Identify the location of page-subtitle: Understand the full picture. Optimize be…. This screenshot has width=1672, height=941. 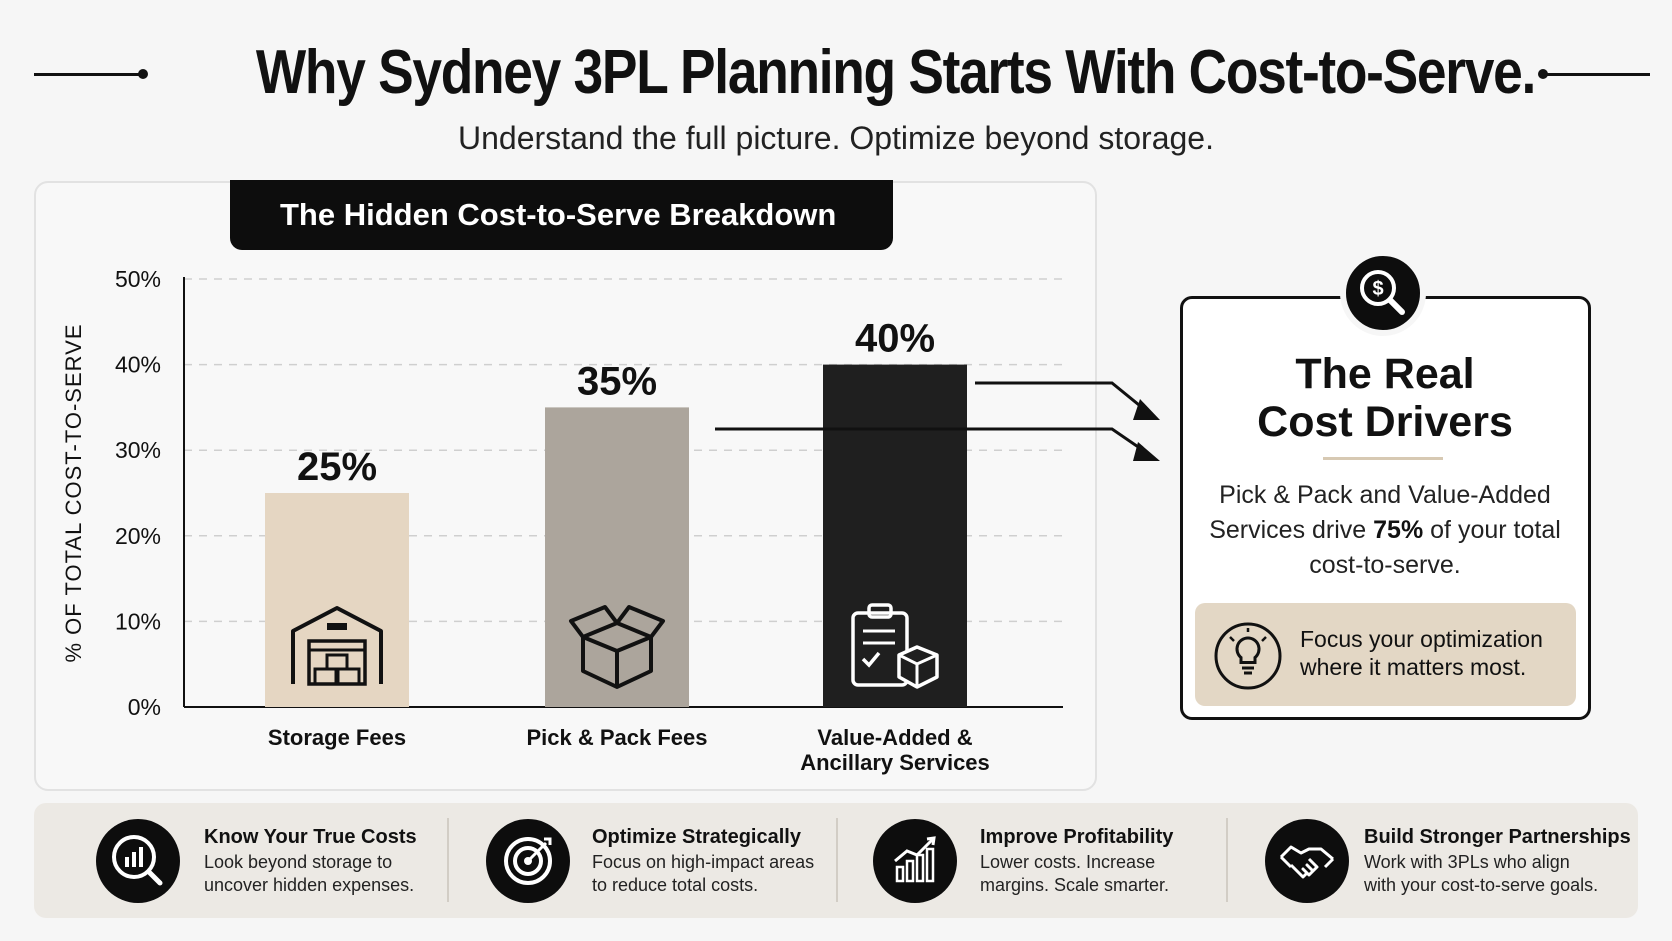
(836, 138).